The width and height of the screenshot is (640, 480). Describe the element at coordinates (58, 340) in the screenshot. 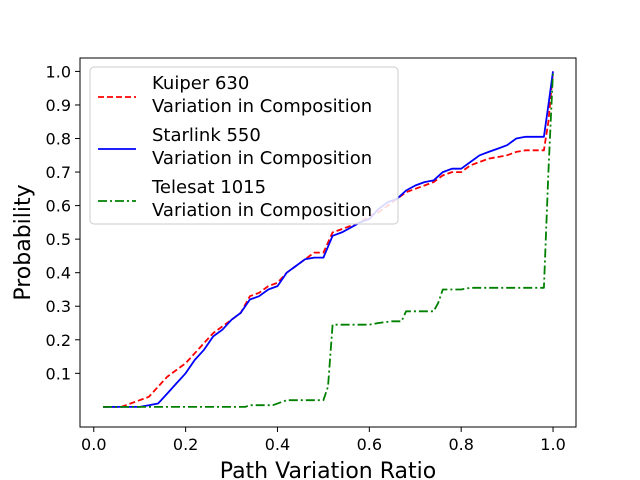

I see `y-tick-label: 0.2` at that location.